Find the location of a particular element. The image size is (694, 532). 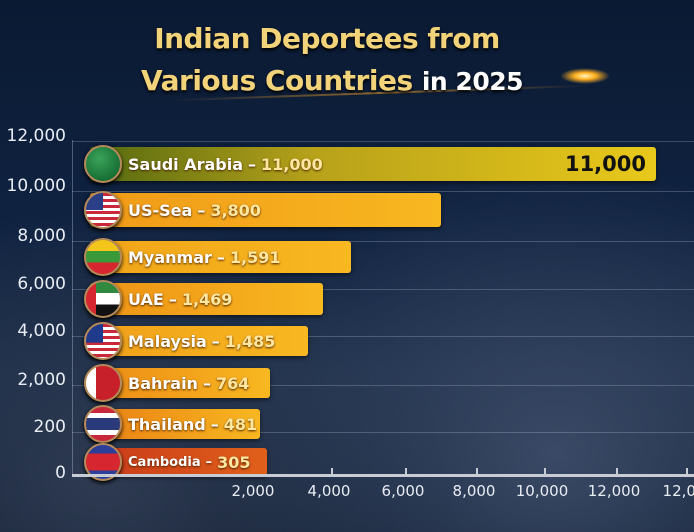

title-year-part: in 2025 is located at coordinates (472, 81).